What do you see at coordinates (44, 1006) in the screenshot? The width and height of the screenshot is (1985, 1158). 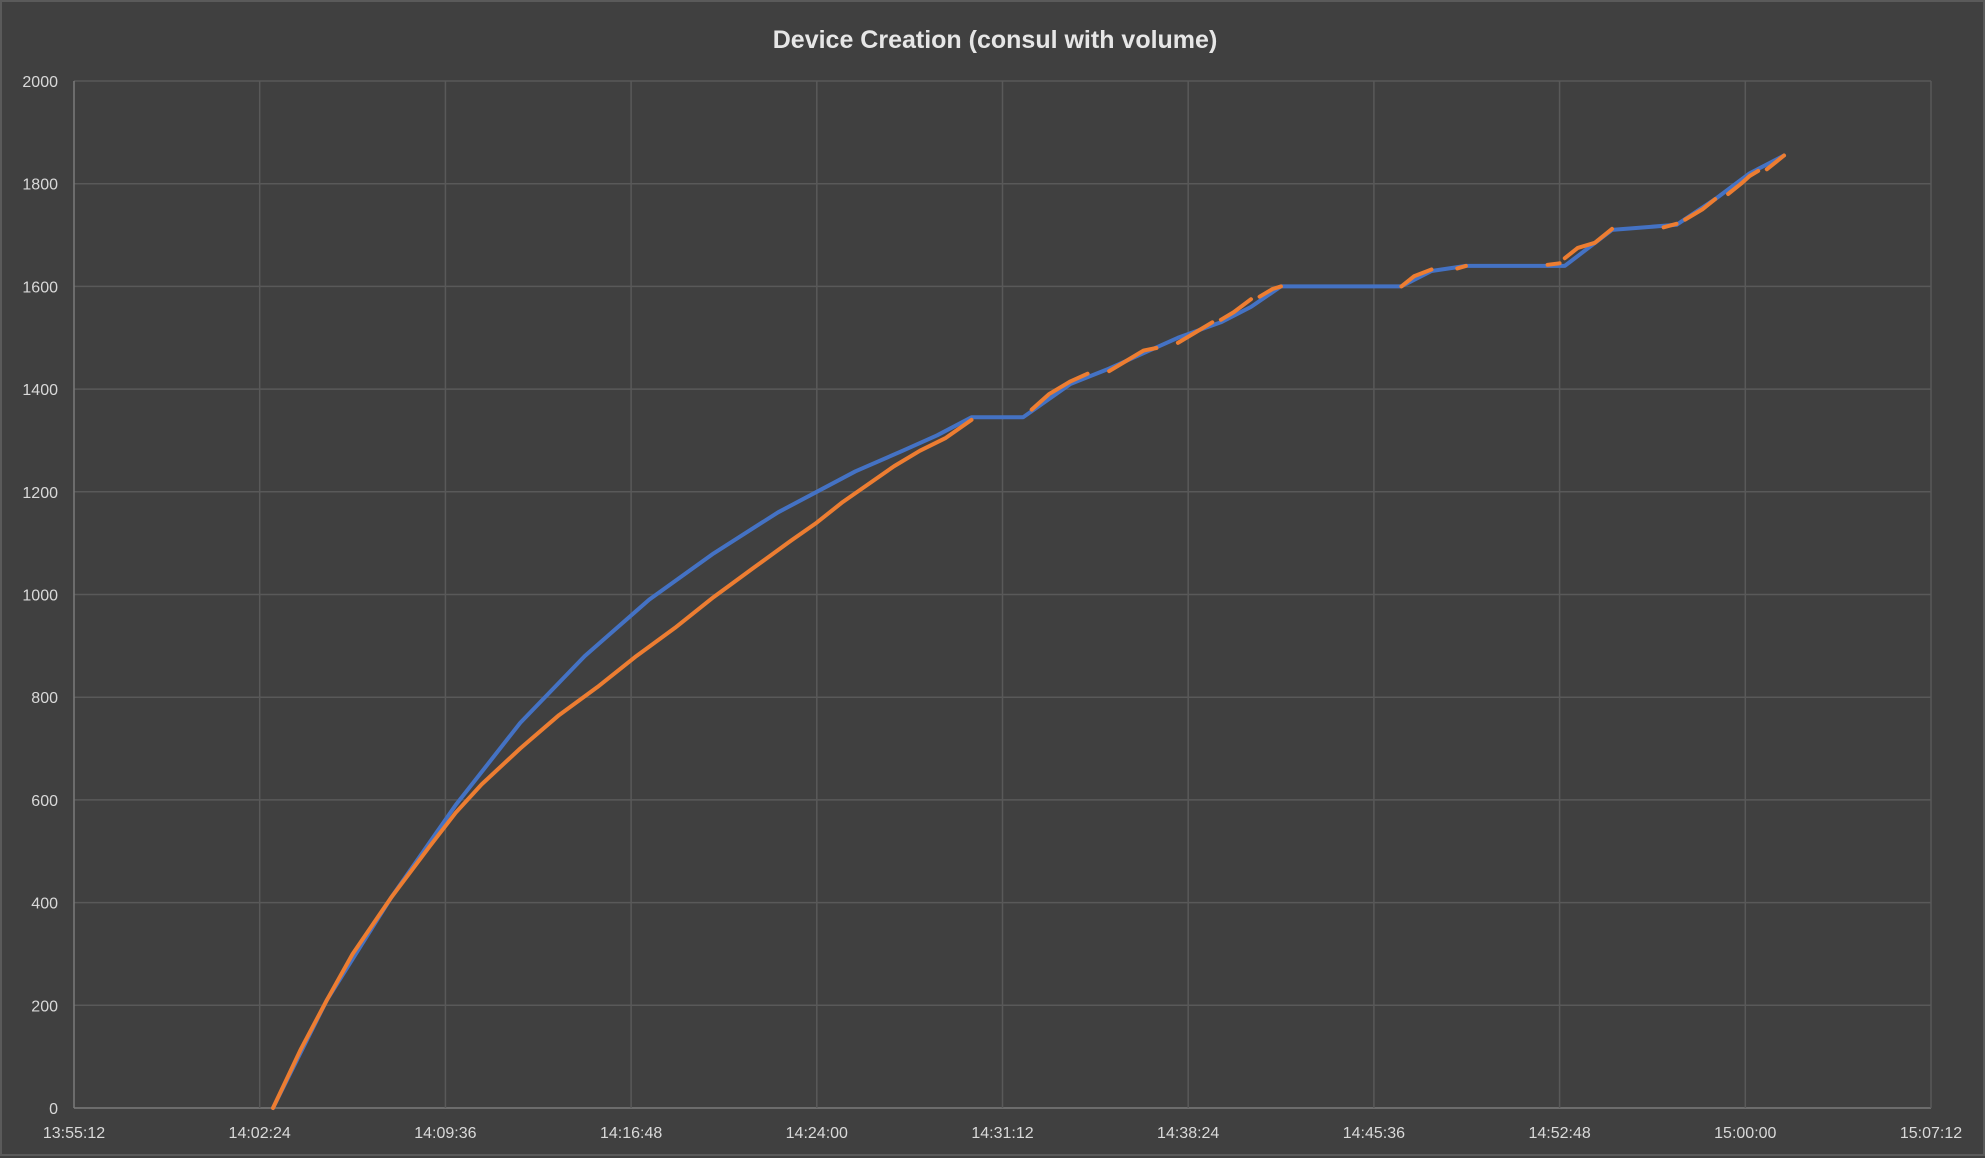 I see `y-tick-label: 200` at bounding box center [44, 1006].